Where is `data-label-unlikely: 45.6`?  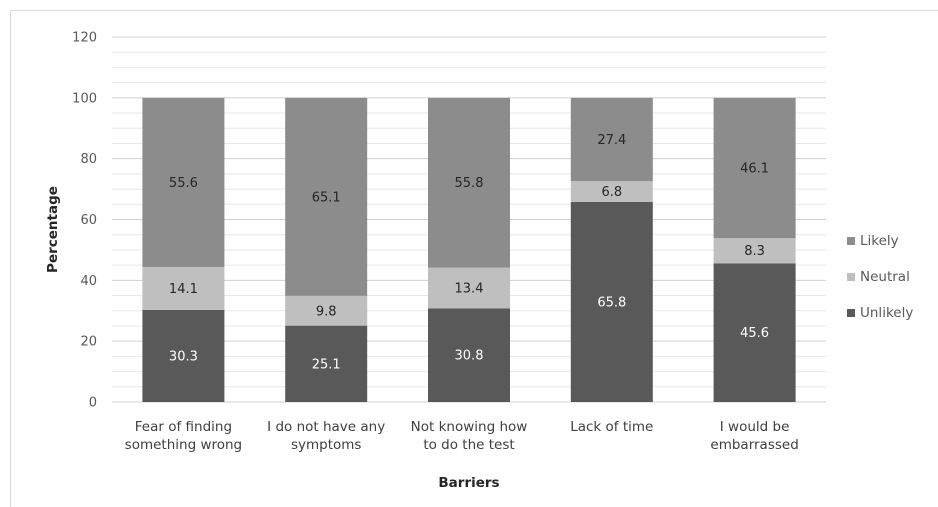 data-label-unlikely: 45.6 is located at coordinates (754, 333).